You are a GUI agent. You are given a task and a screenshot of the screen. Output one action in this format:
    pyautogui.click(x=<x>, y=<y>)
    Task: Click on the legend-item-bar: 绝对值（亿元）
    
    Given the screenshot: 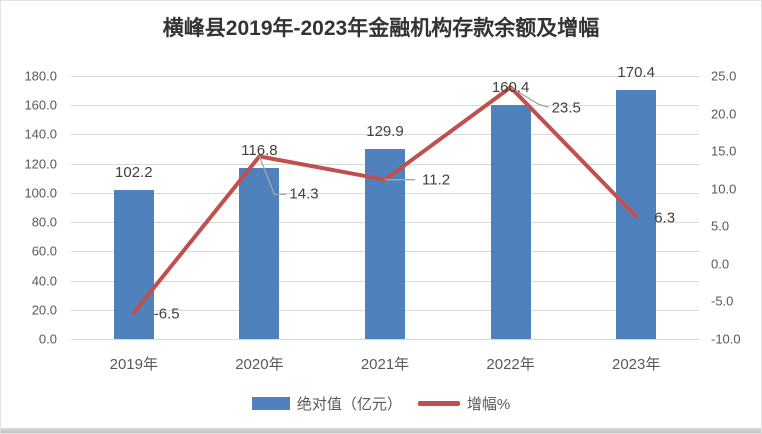 What is the action you would take?
    pyautogui.click(x=326, y=403)
    